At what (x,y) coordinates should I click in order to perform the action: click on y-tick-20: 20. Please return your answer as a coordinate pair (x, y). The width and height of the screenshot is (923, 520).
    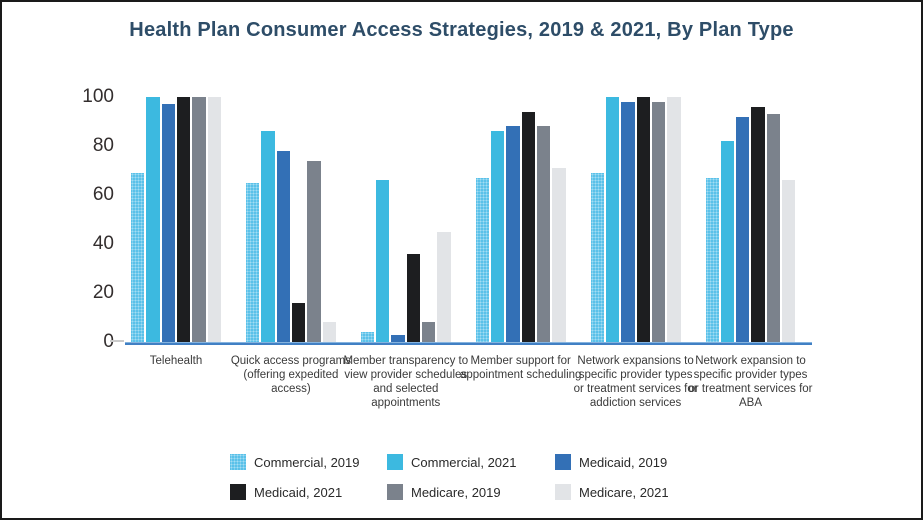
    Looking at the image, I should click on (103, 292).